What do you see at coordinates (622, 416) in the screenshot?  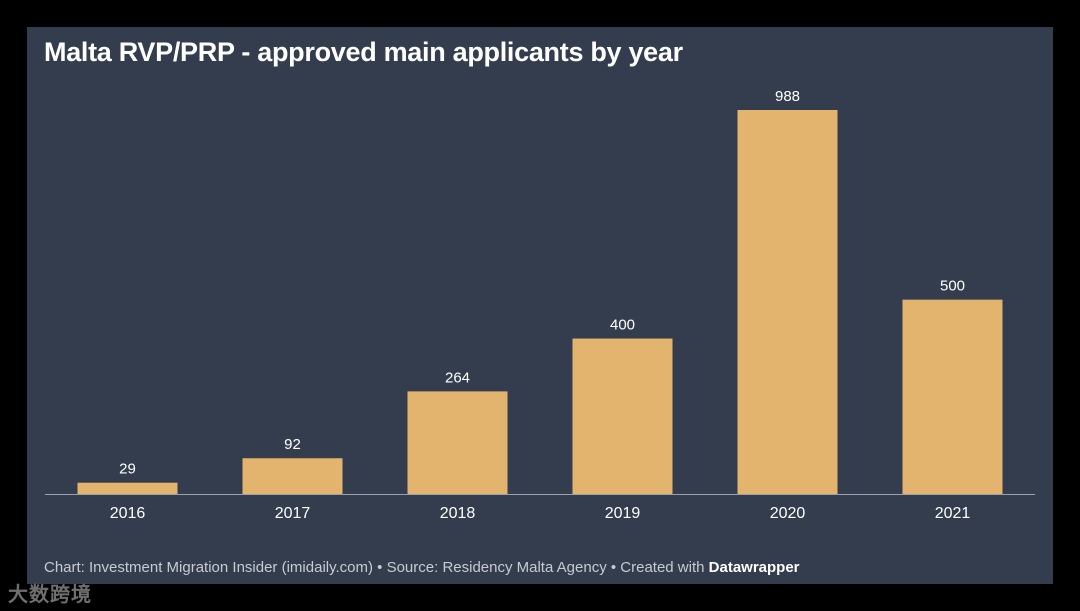 I see `bar-2019` at bounding box center [622, 416].